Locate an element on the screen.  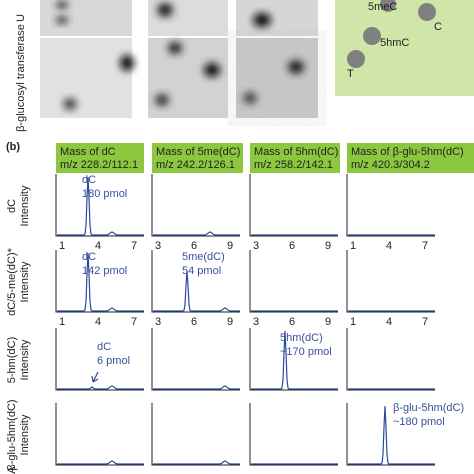
arrow is located at coordinates (95, 377).